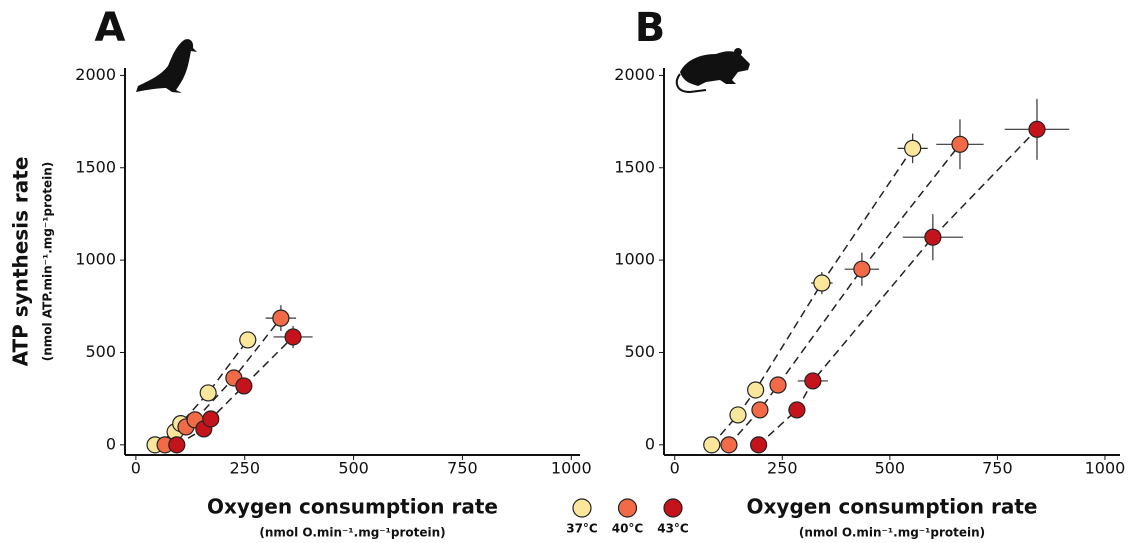 This screenshot has width=1132, height=543. Describe the element at coordinates (582, 529) in the screenshot. I see `legend-label: 37°C` at that location.